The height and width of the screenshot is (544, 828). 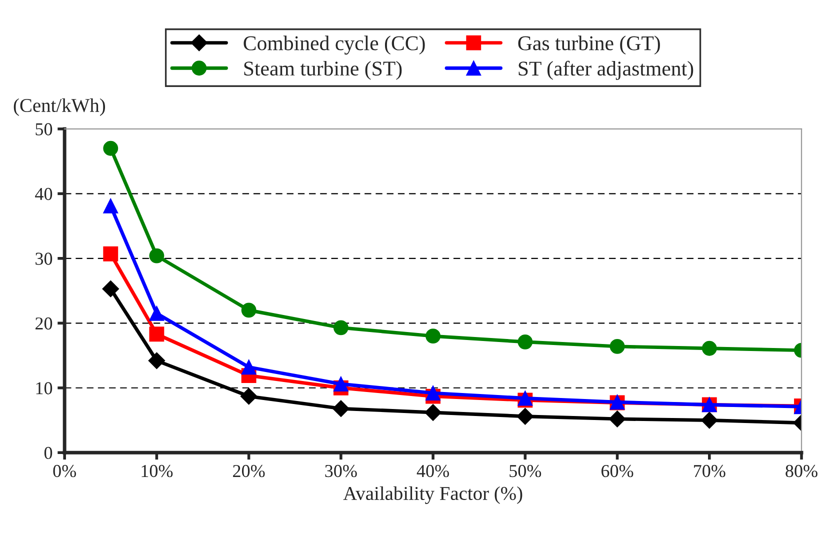 I want to click on legend-label: ST (after adjastment), so click(x=606, y=70).